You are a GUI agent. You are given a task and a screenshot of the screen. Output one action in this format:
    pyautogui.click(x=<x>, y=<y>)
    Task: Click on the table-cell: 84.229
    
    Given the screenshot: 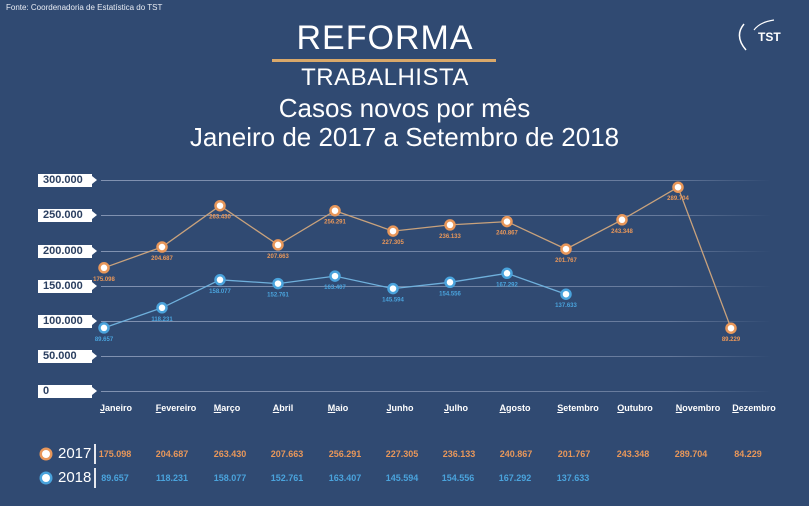 What is the action you would take?
    pyautogui.click(x=748, y=454)
    